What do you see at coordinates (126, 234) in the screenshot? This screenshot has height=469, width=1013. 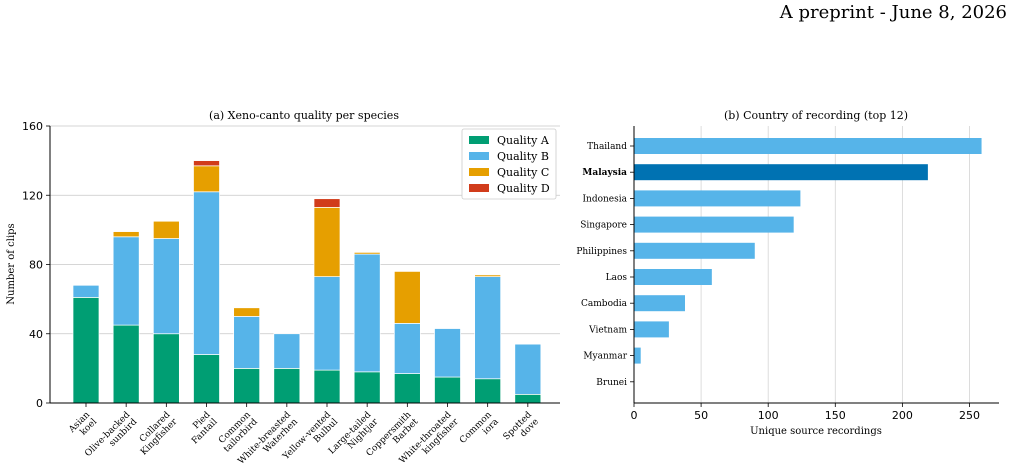 I see `bar-quality-c-olive-backed-sunbird` at bounding box center [126, 234].